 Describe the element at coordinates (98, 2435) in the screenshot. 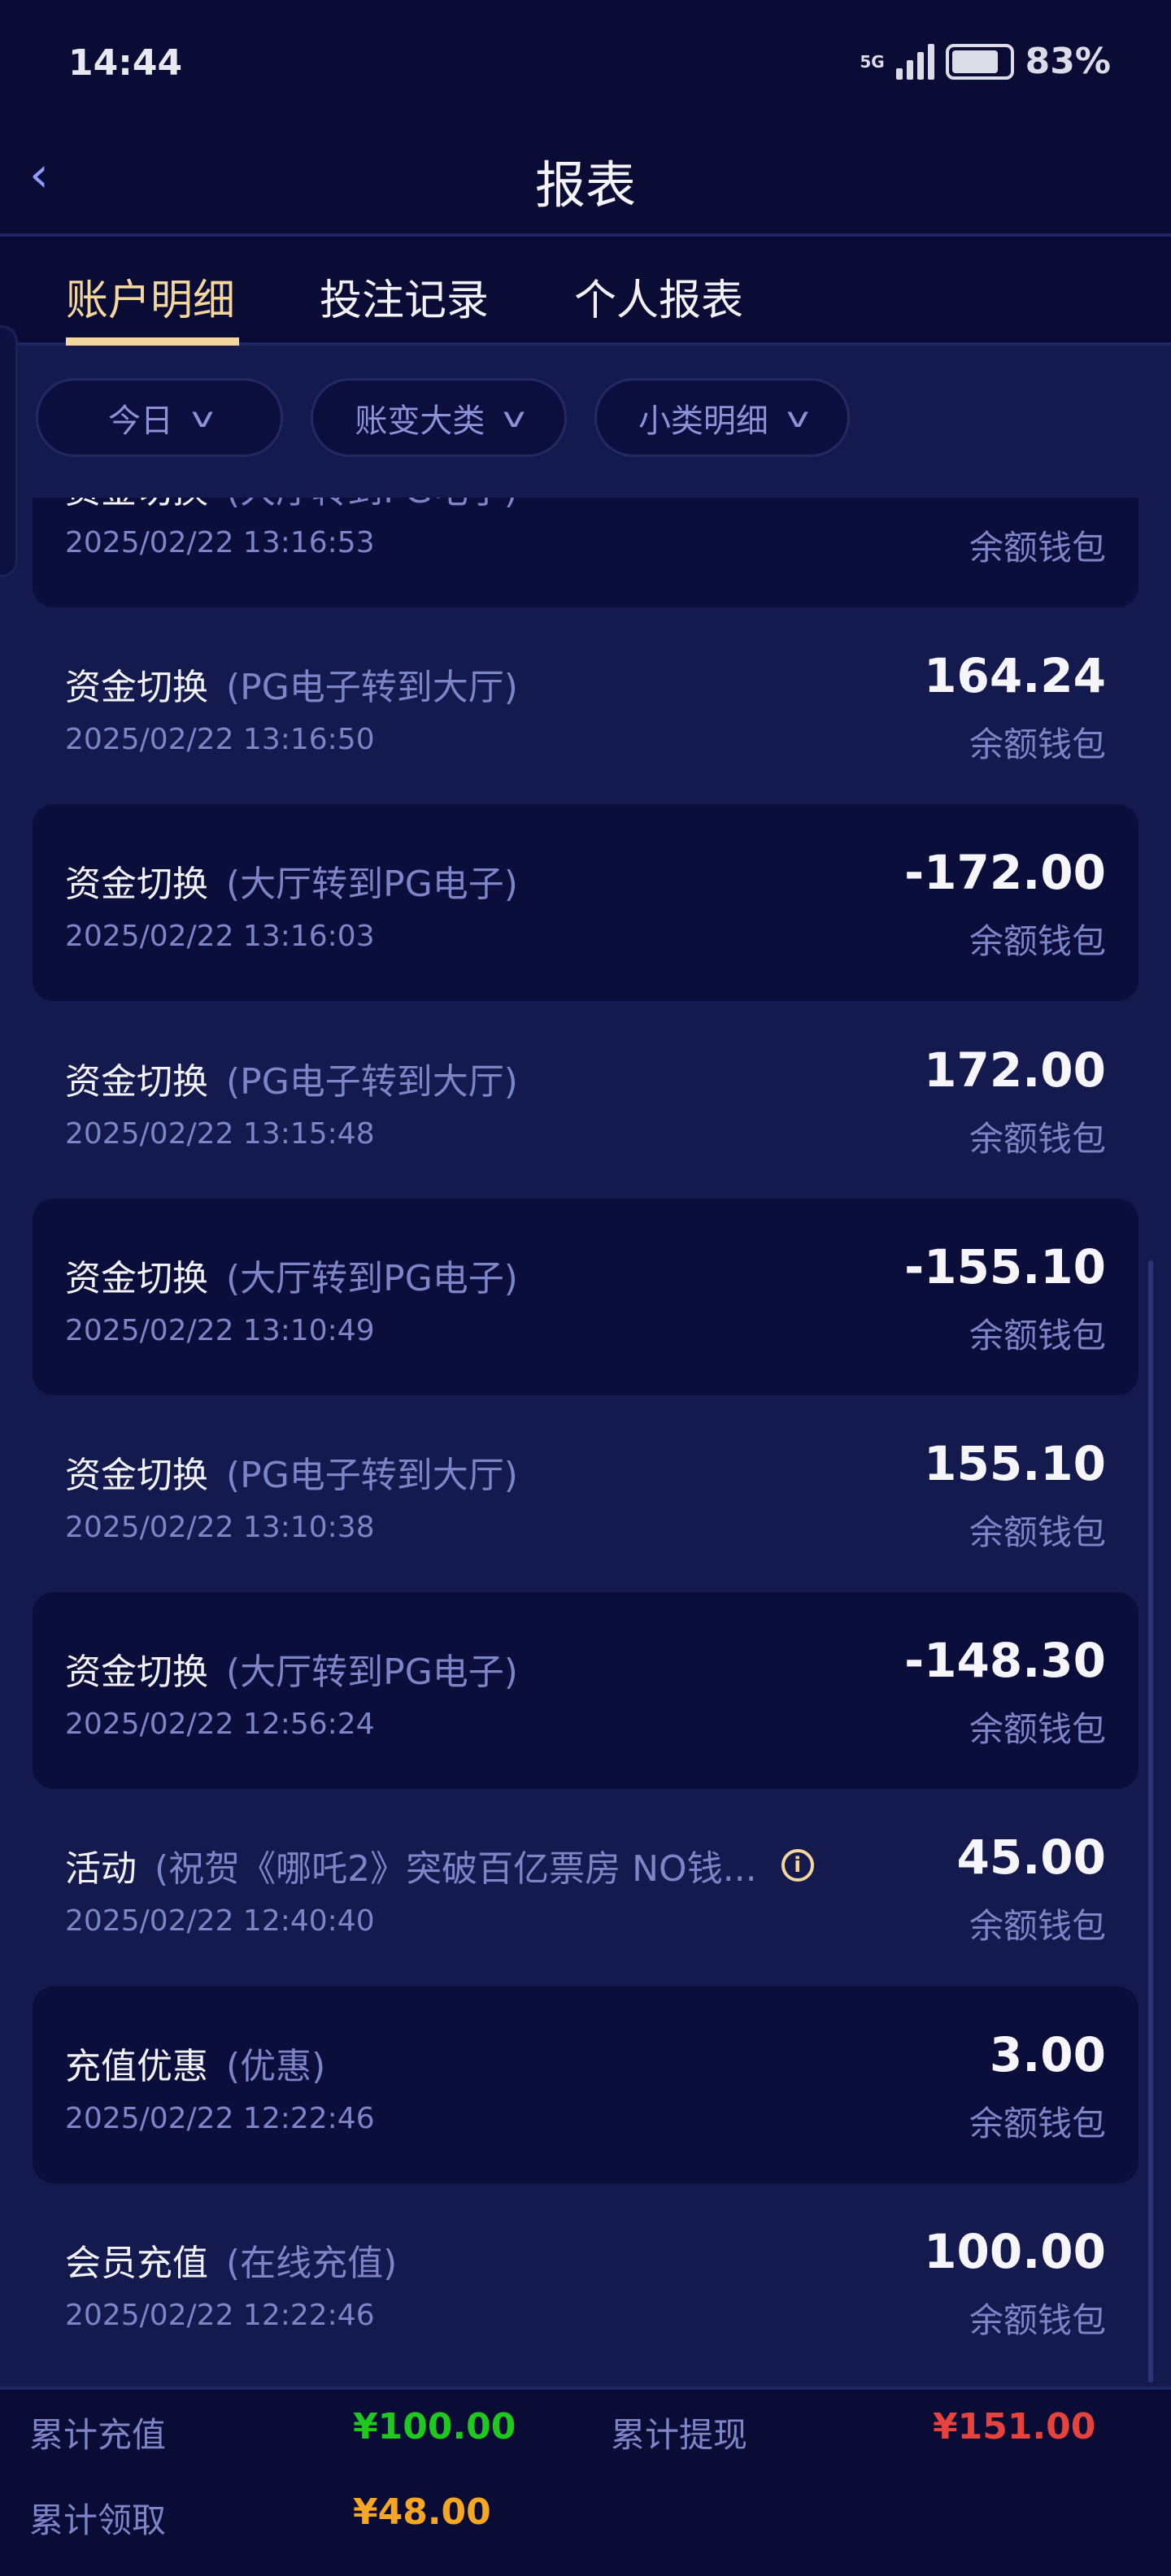

I see `total-deposit-label: 累计充值` at that location.